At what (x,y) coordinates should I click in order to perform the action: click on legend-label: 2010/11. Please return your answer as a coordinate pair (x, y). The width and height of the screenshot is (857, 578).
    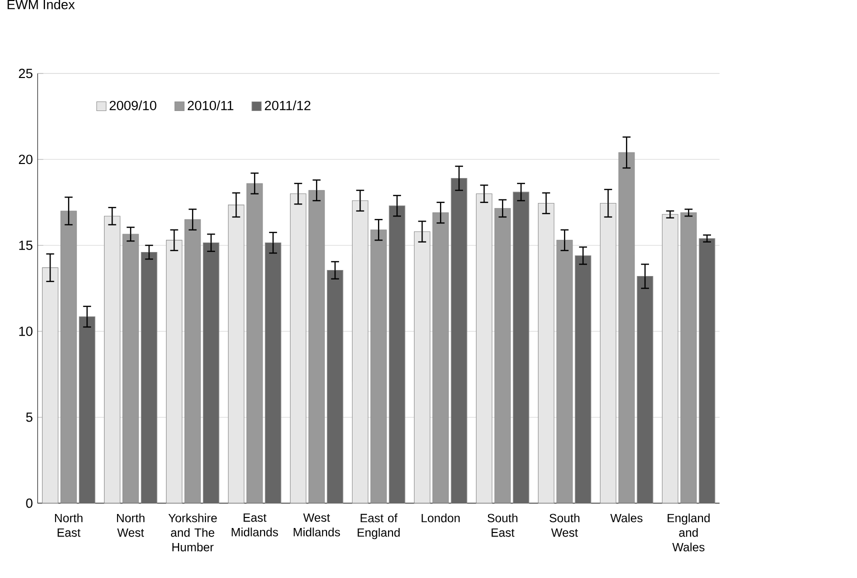
    Looking at the image, I should click on (211, 105).